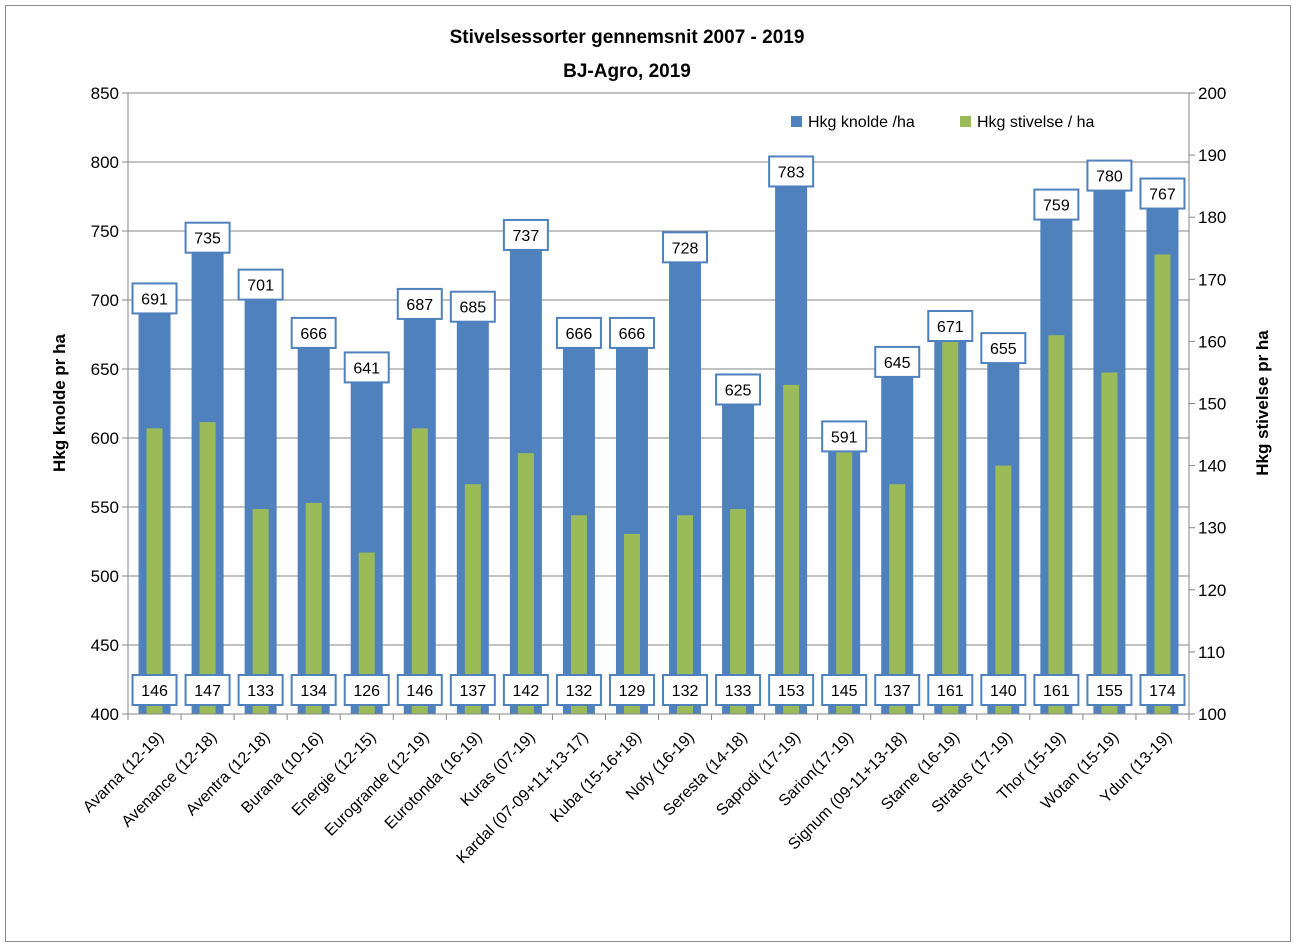 The width and height of the screenshot is (1298, 949). What do you see at coordinates (1212, 341) in the screenshot?
I see `y-right-tick-label: 160` at bounding box center [1212, 341].